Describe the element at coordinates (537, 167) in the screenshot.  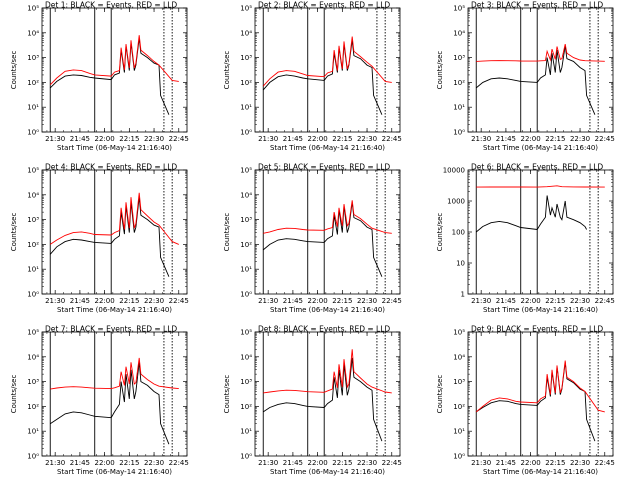
I see `chart-title: Det 6: BLACK = Events, RED = LLD` at that location.